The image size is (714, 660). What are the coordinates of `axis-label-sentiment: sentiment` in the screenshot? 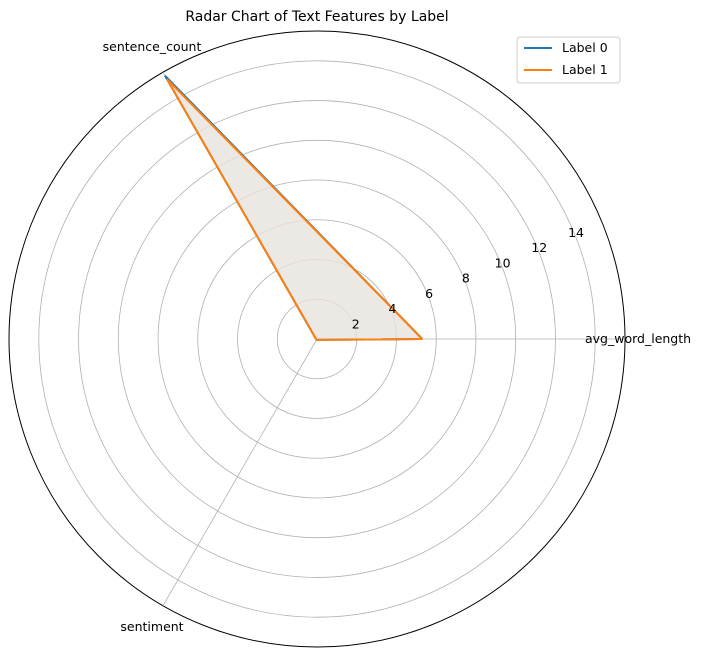 It's located at (151, 626).